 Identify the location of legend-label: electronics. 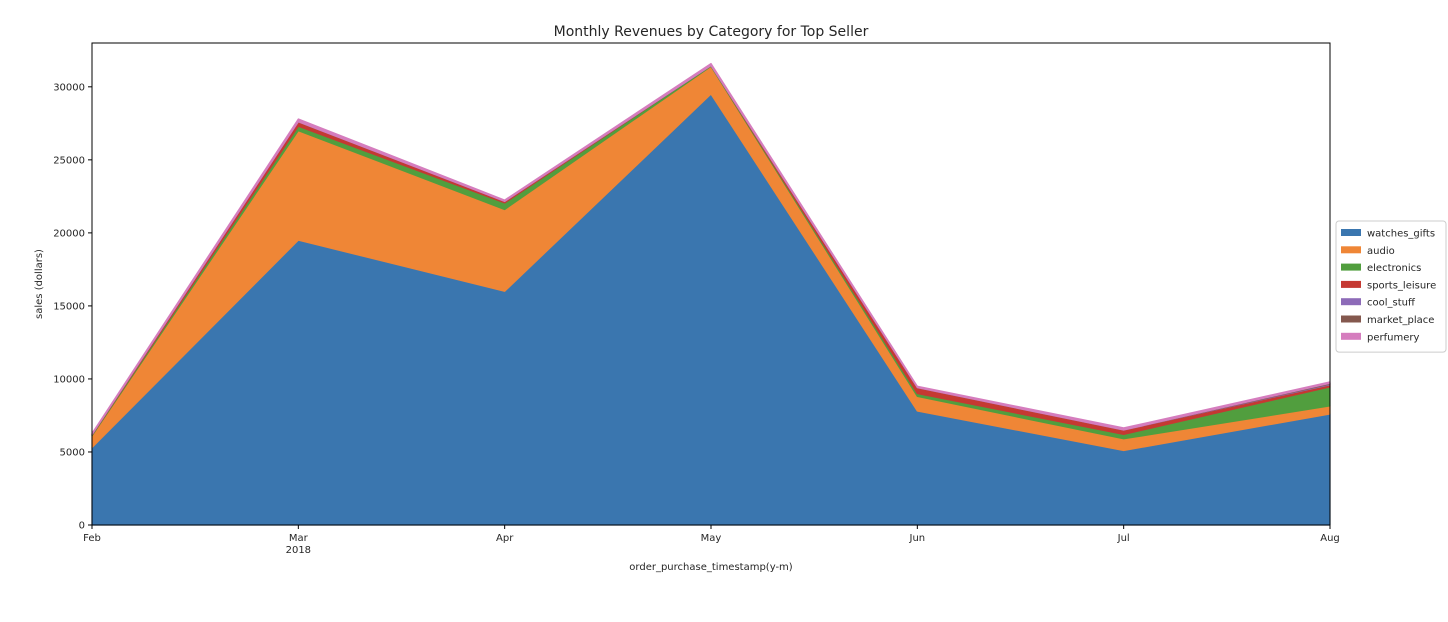
(1394, 268).